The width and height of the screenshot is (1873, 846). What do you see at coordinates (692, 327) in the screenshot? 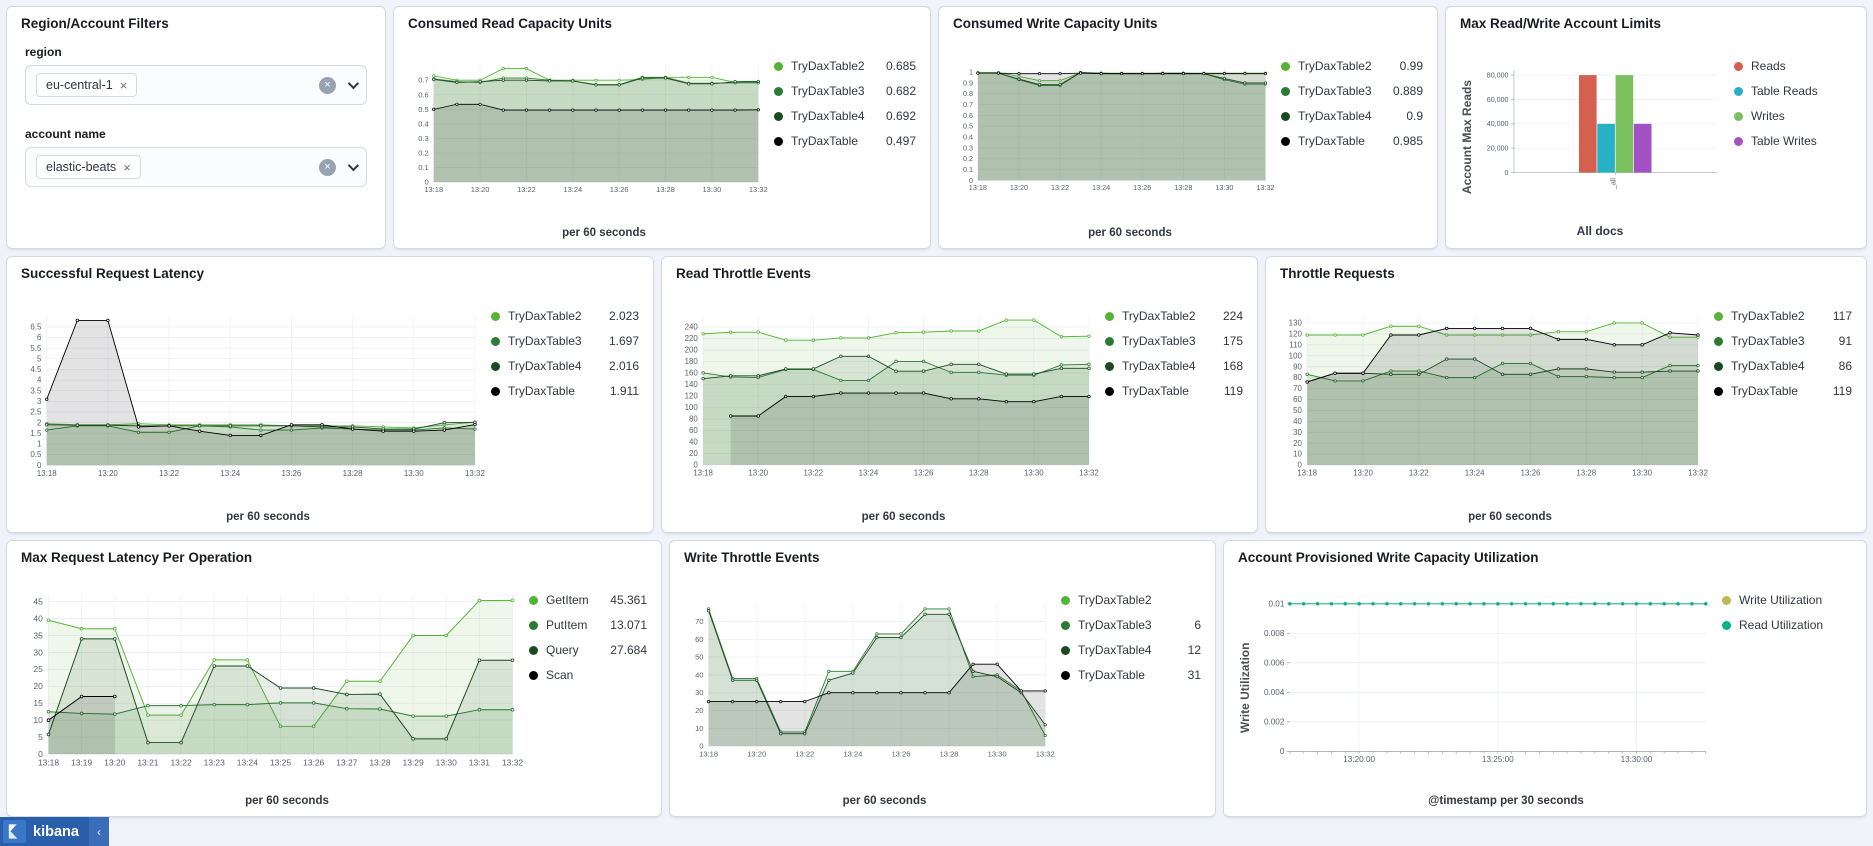
I see `svg-text: 240` at bounding box center [692, 327].